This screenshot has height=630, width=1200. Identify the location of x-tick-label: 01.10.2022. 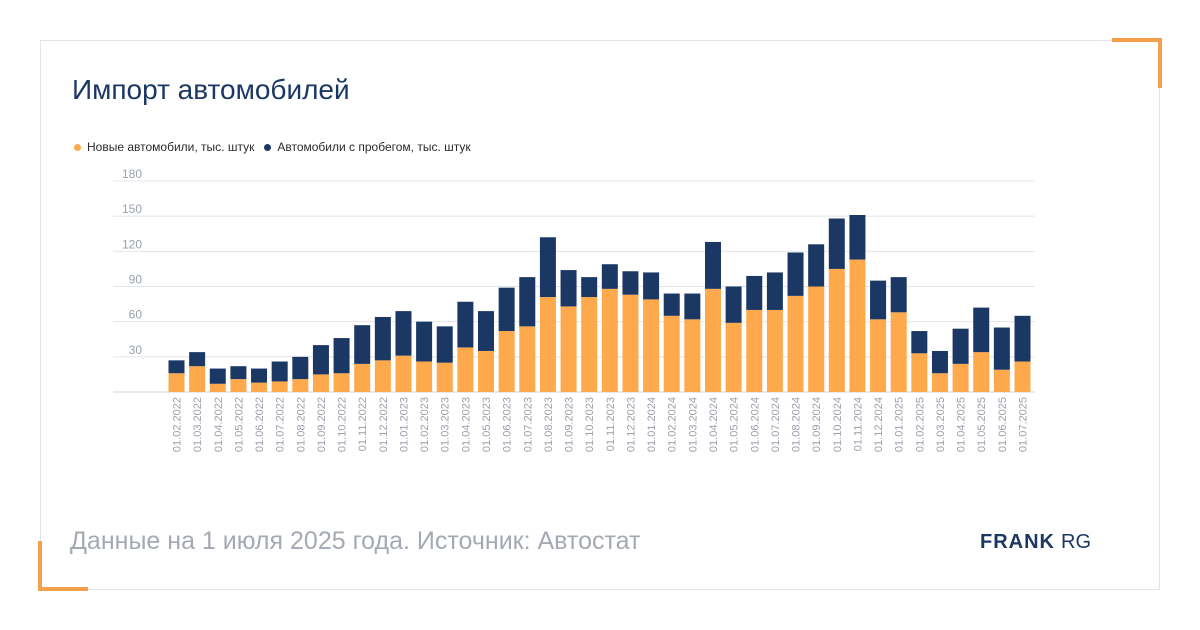
(343, 424).